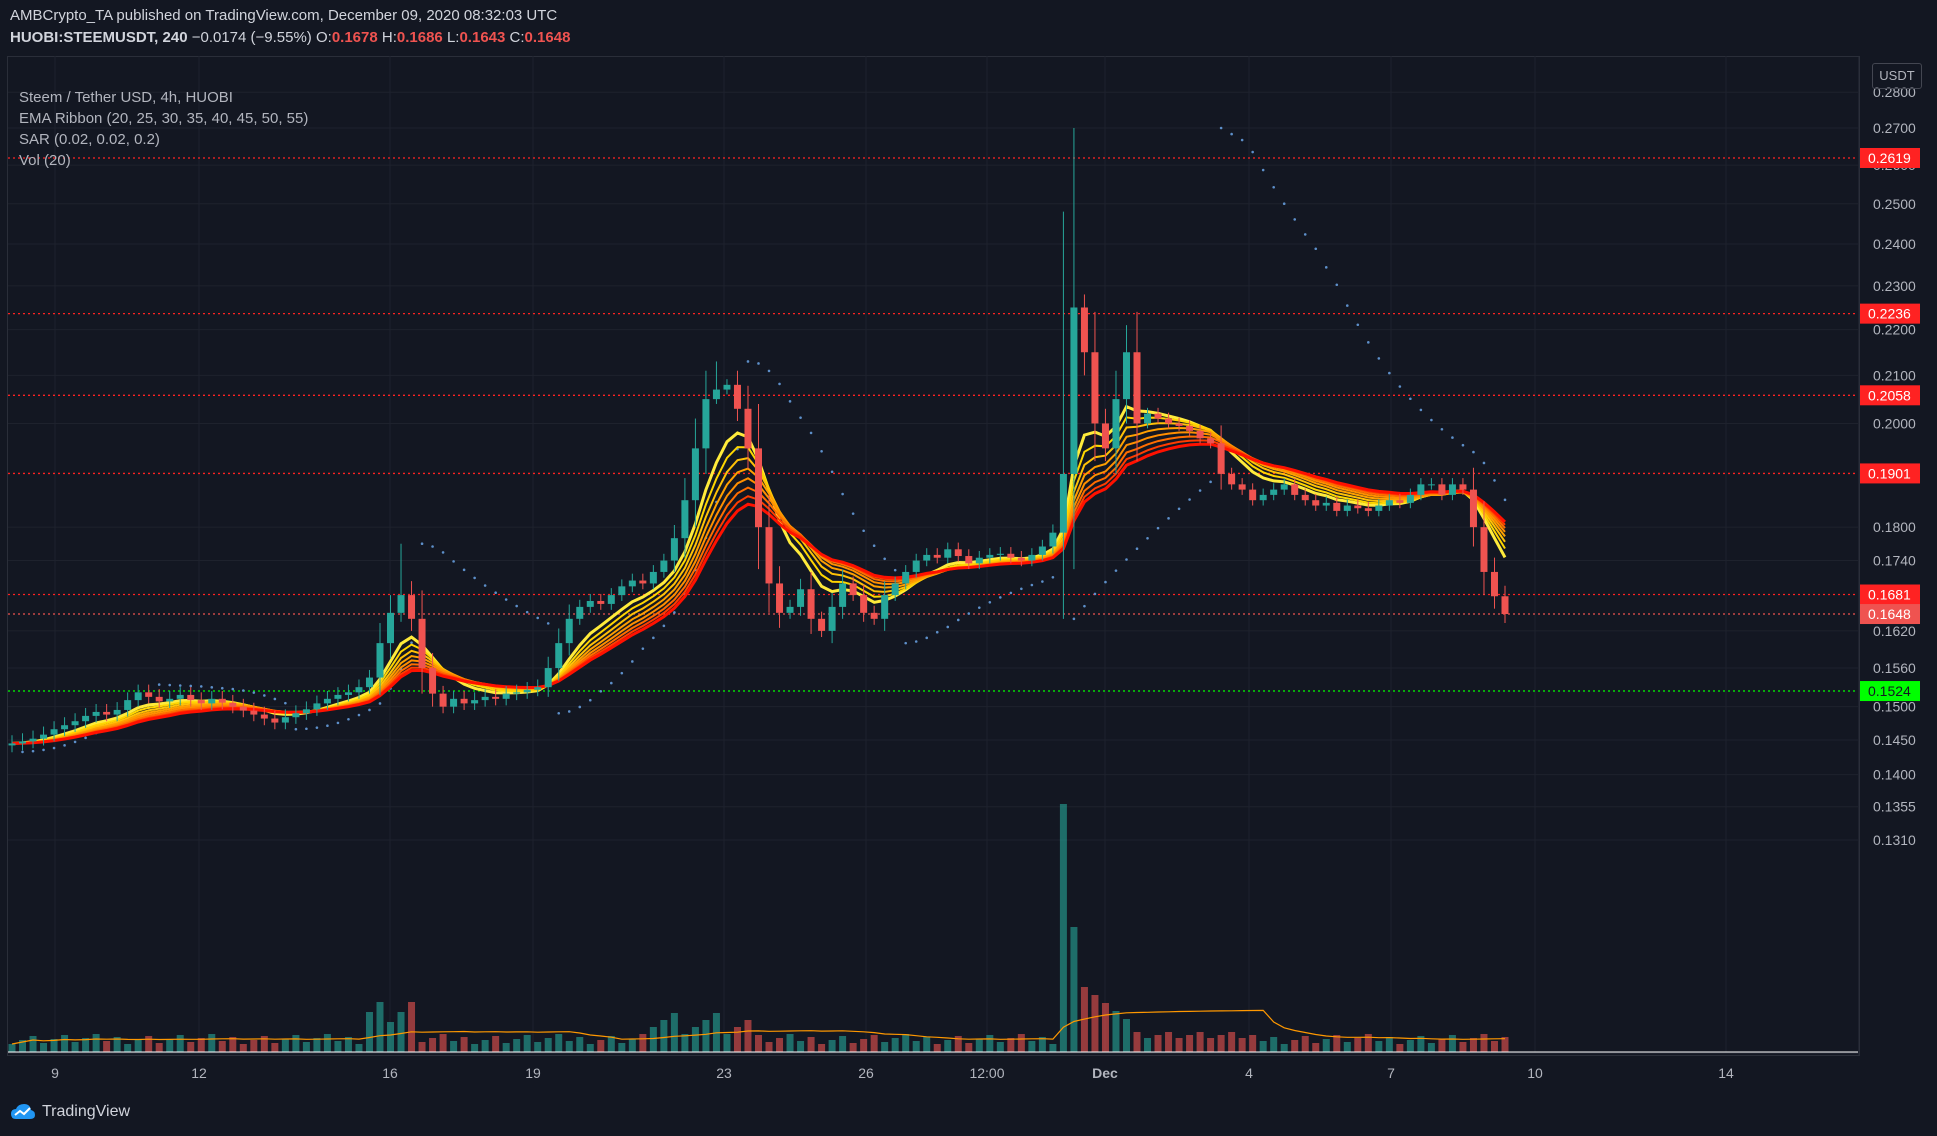 This screenshot has height=1136, width=1937. Describe the element at coordinates (1894, 807) in the screenshot. I see `price-tick-label: 0.1355` at that location.